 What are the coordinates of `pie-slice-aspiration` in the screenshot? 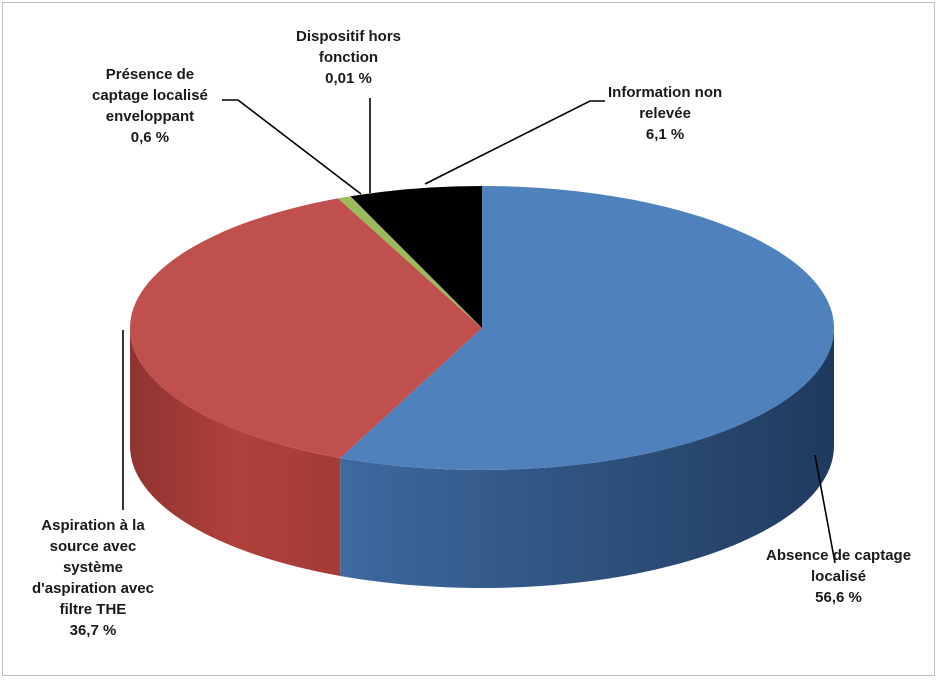 It's located at (305, 328).